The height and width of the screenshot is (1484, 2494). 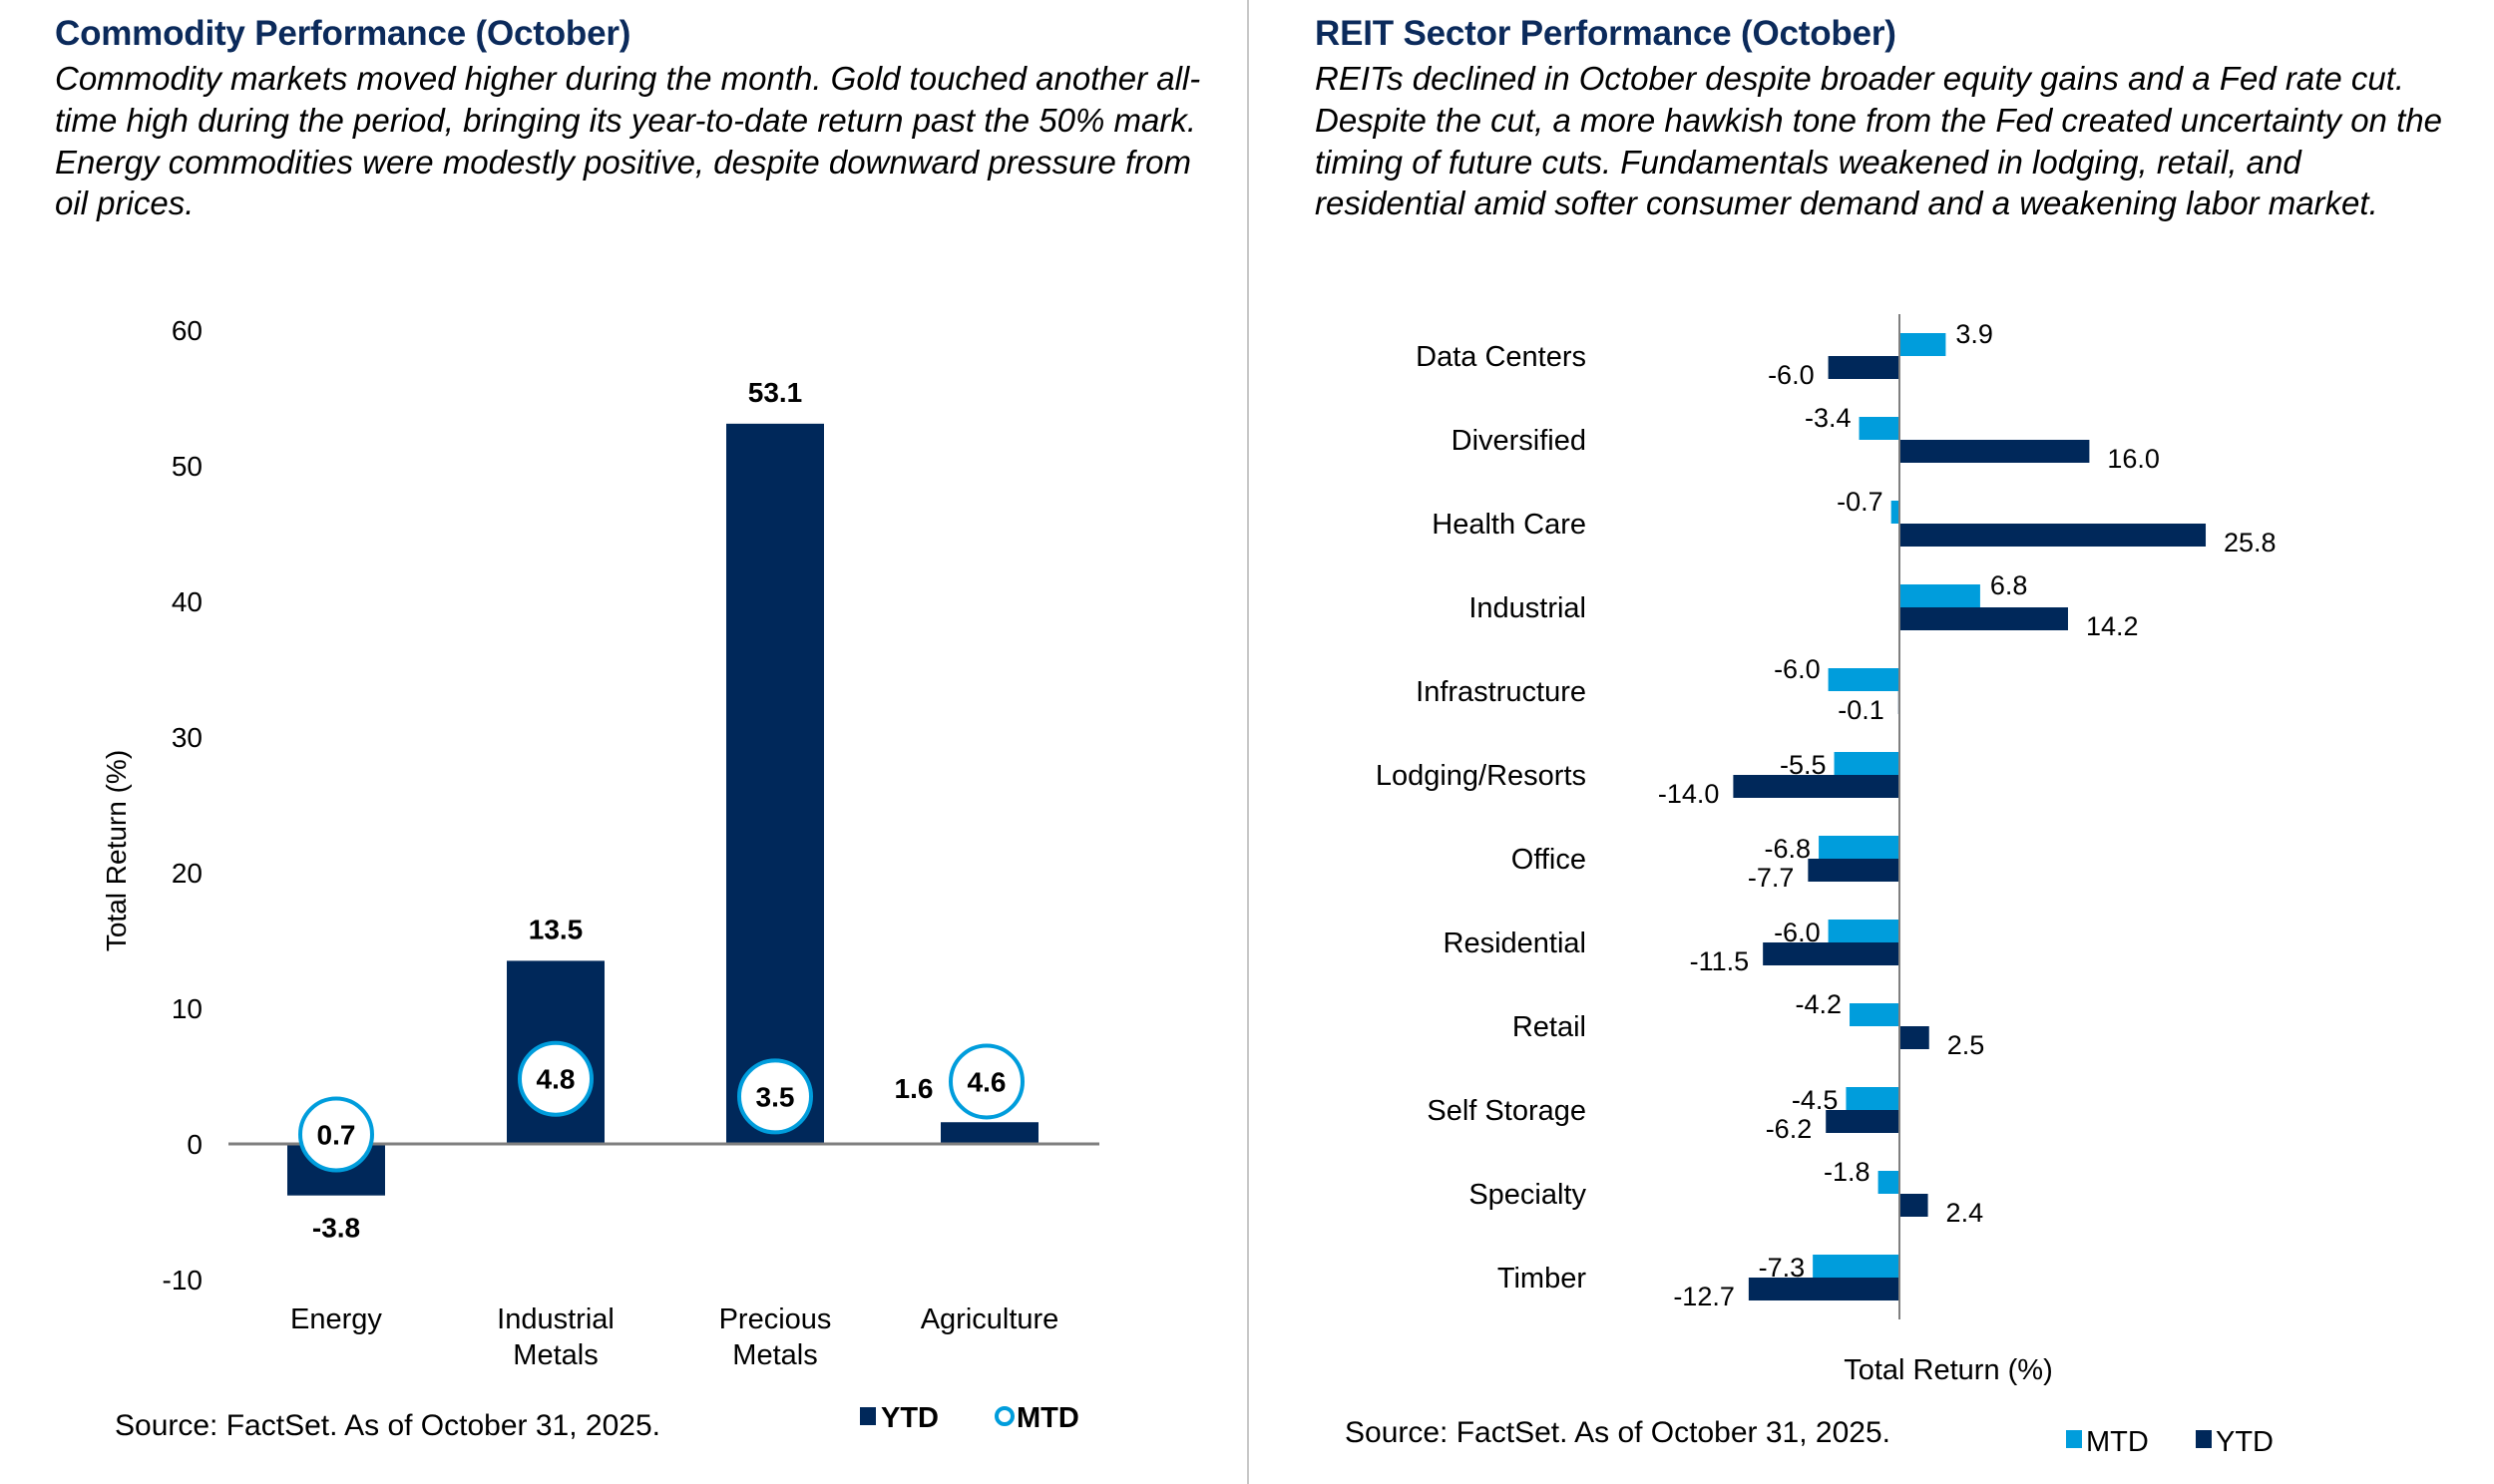 I want to click on reit-source: Source: FactSet. As of October 31, 2025., so click(x=1617, y=1432).